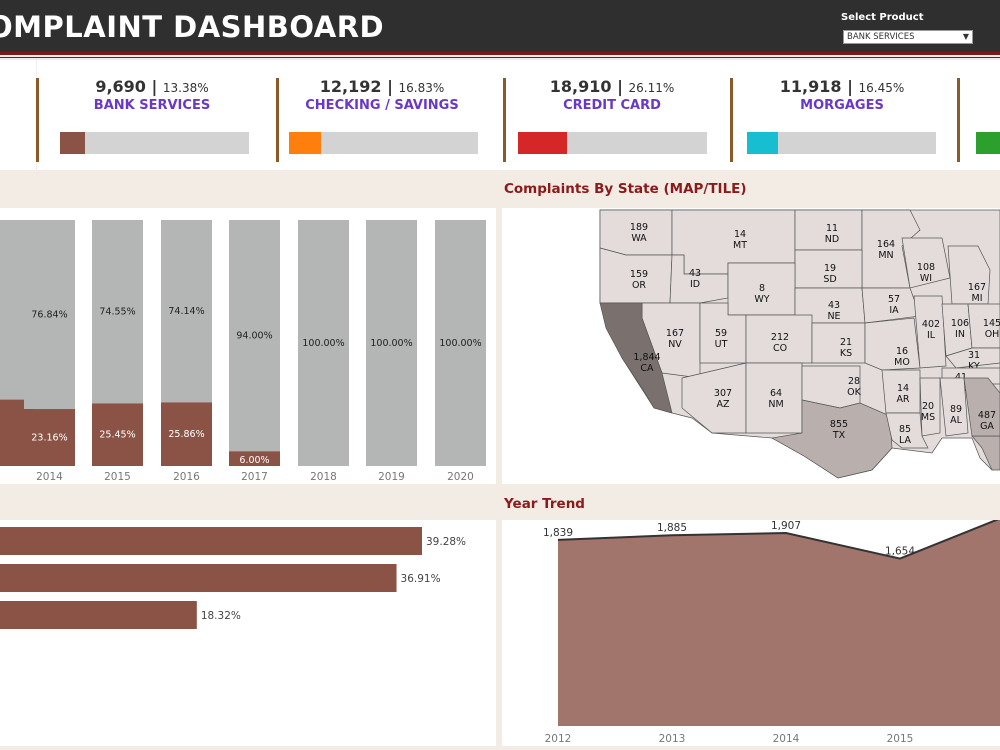  I want to click on year-trend-chart: 1,839 1,885 1,907 1,654 2012 2013 2014 2015, so click(771, 631).